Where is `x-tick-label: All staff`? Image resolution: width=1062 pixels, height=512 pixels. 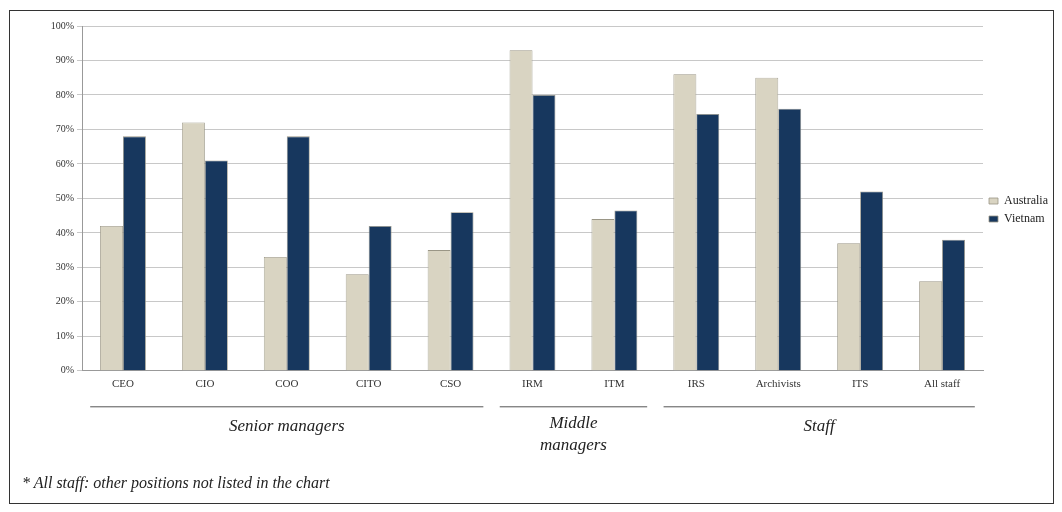 x-tick-label: All staff is located at coordinates (942, 383).